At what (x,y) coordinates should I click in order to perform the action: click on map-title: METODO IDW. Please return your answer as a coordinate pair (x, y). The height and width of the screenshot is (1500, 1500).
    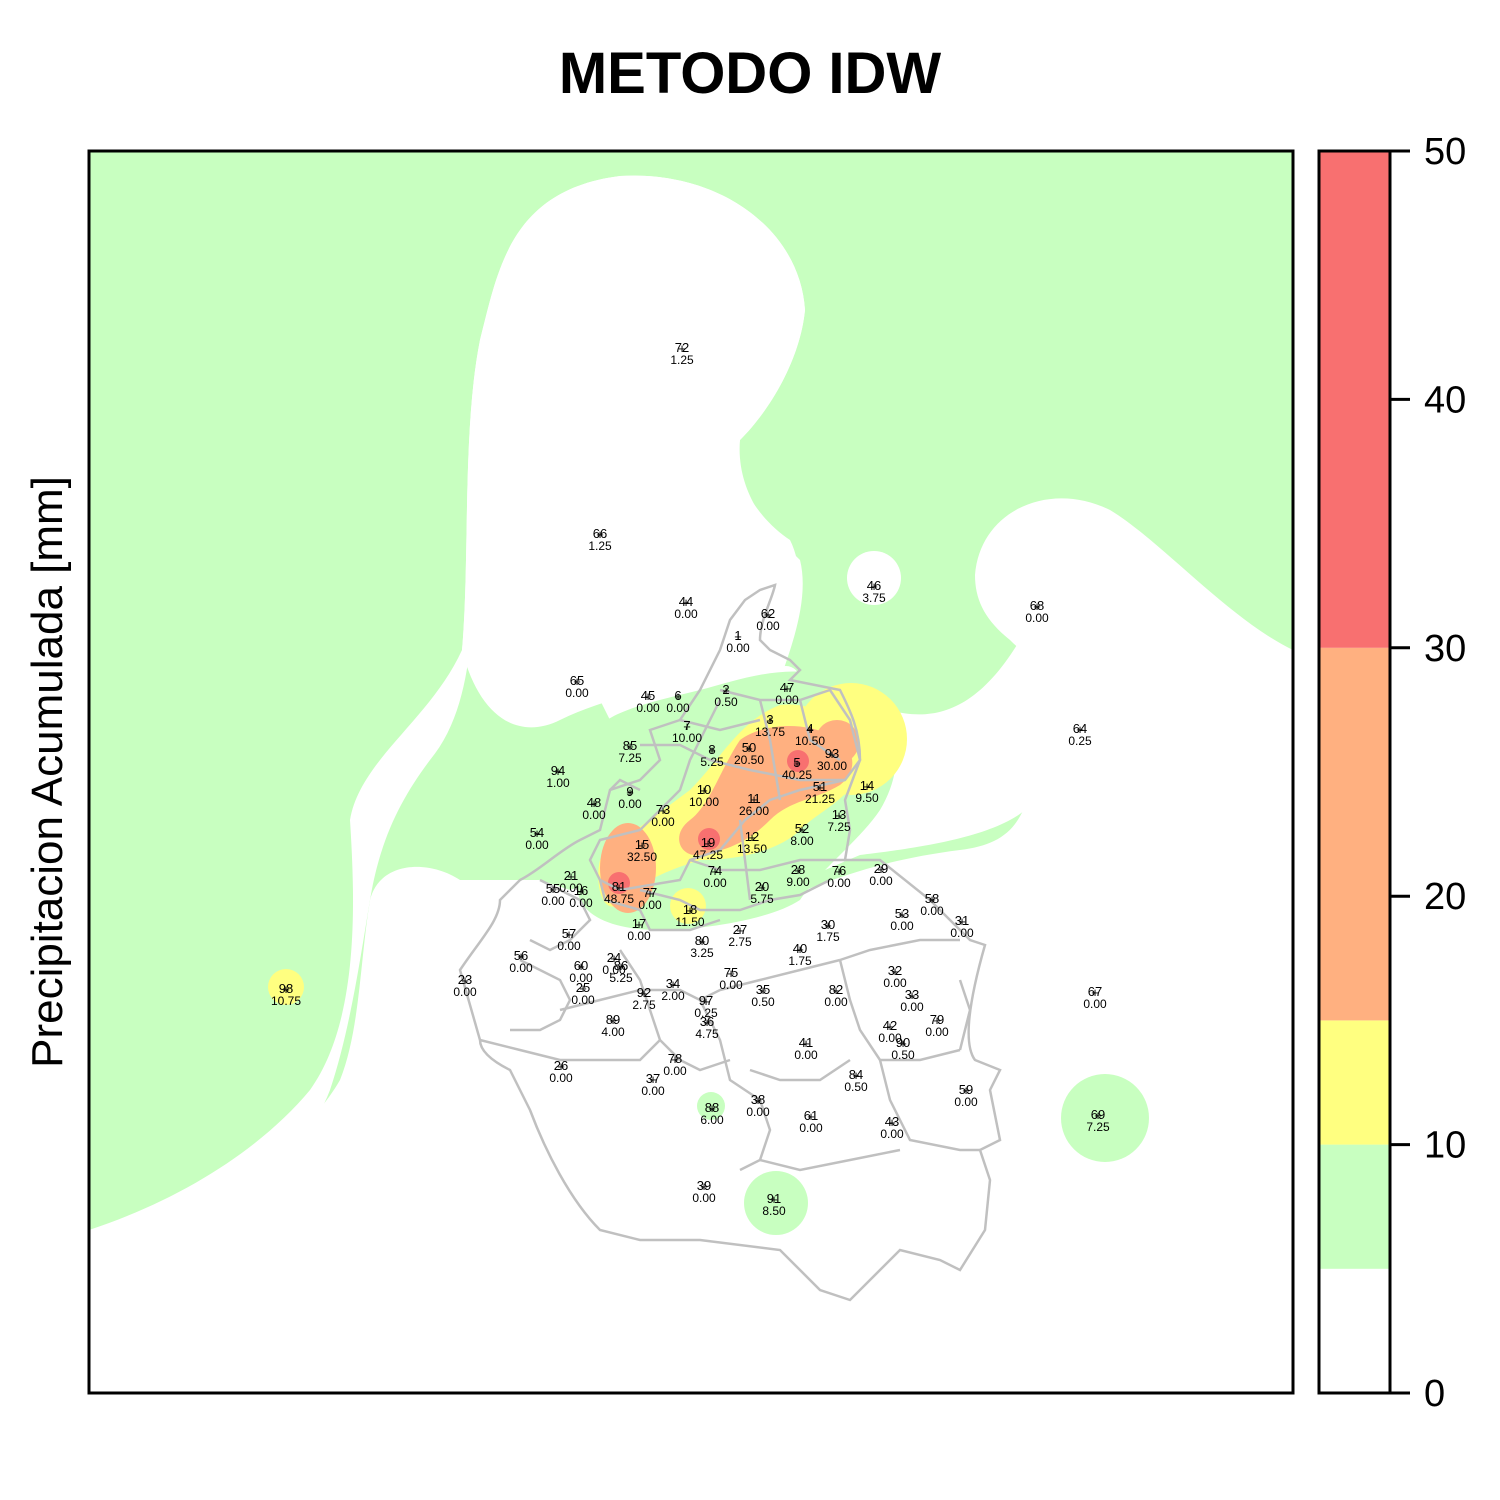
    Looking at the image, I should click on (750, 73).